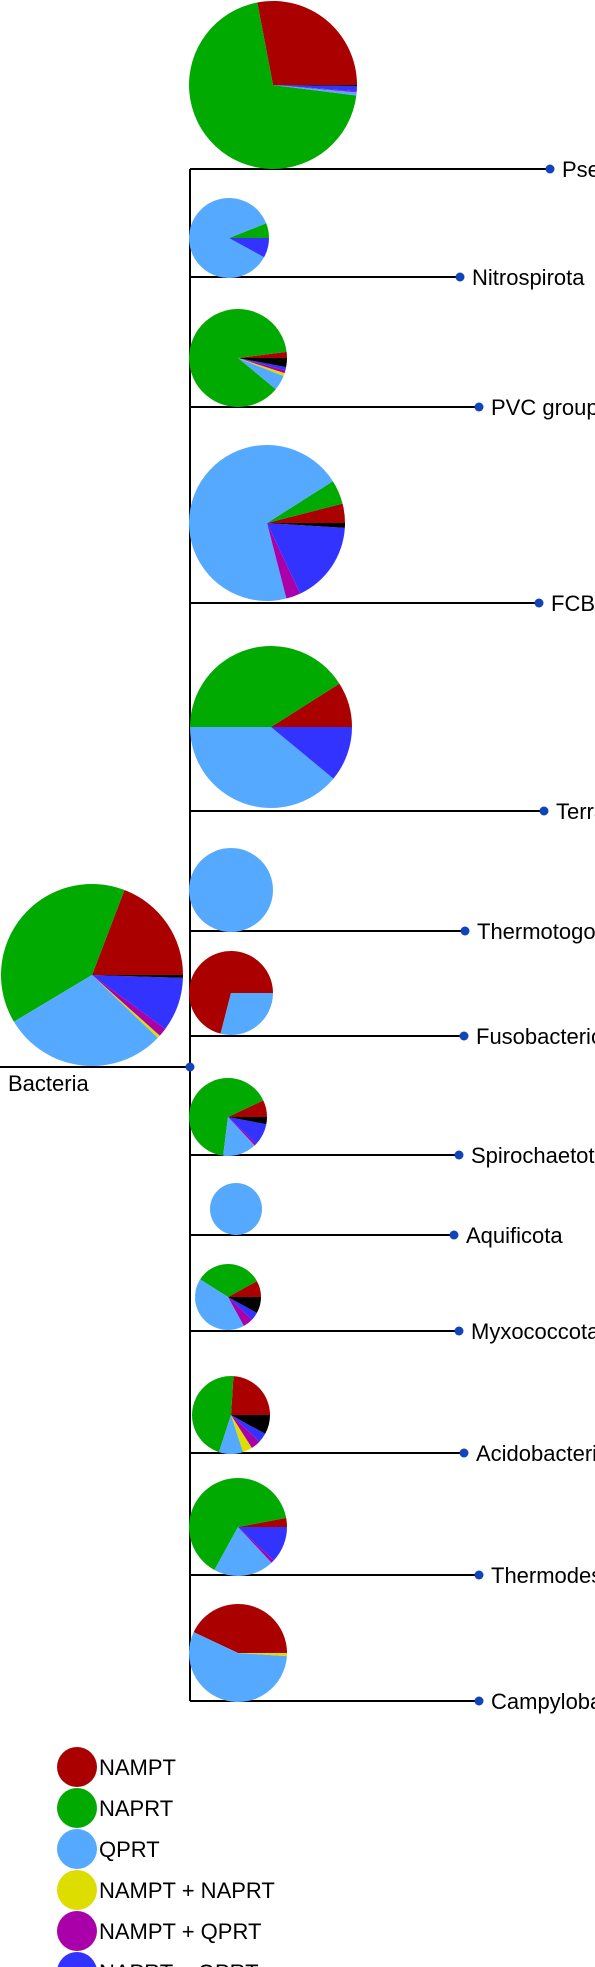 This screenshot has width=595, height=1967. I want to click on pseudomonadota-node, so click(550, 169).